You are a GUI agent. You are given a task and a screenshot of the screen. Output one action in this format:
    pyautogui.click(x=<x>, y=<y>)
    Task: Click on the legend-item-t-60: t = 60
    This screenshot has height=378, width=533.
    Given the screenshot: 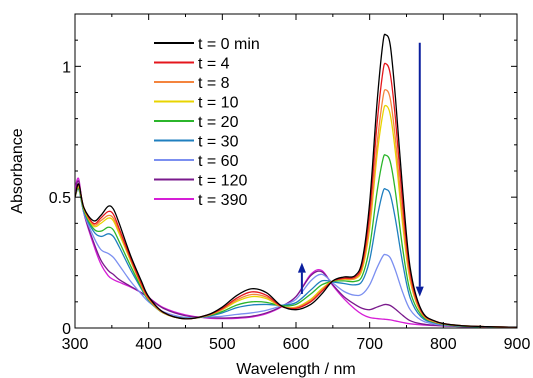 What is the action you would take?
    pyautogui.click(x=196, y=161)
    